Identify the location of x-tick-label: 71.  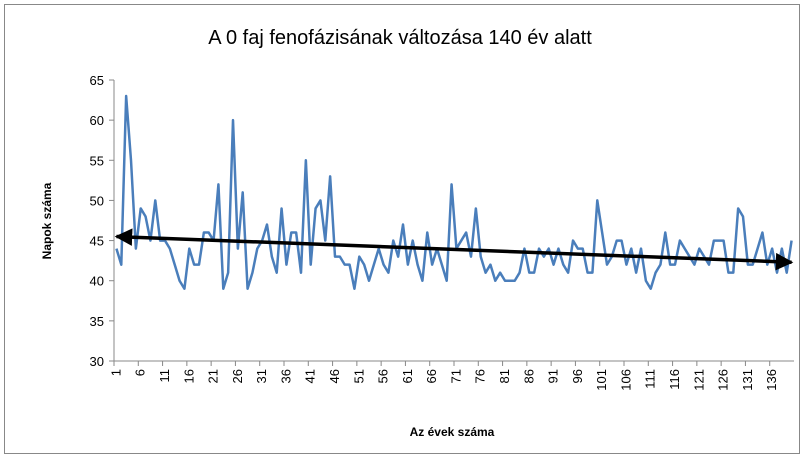
(455, 376).